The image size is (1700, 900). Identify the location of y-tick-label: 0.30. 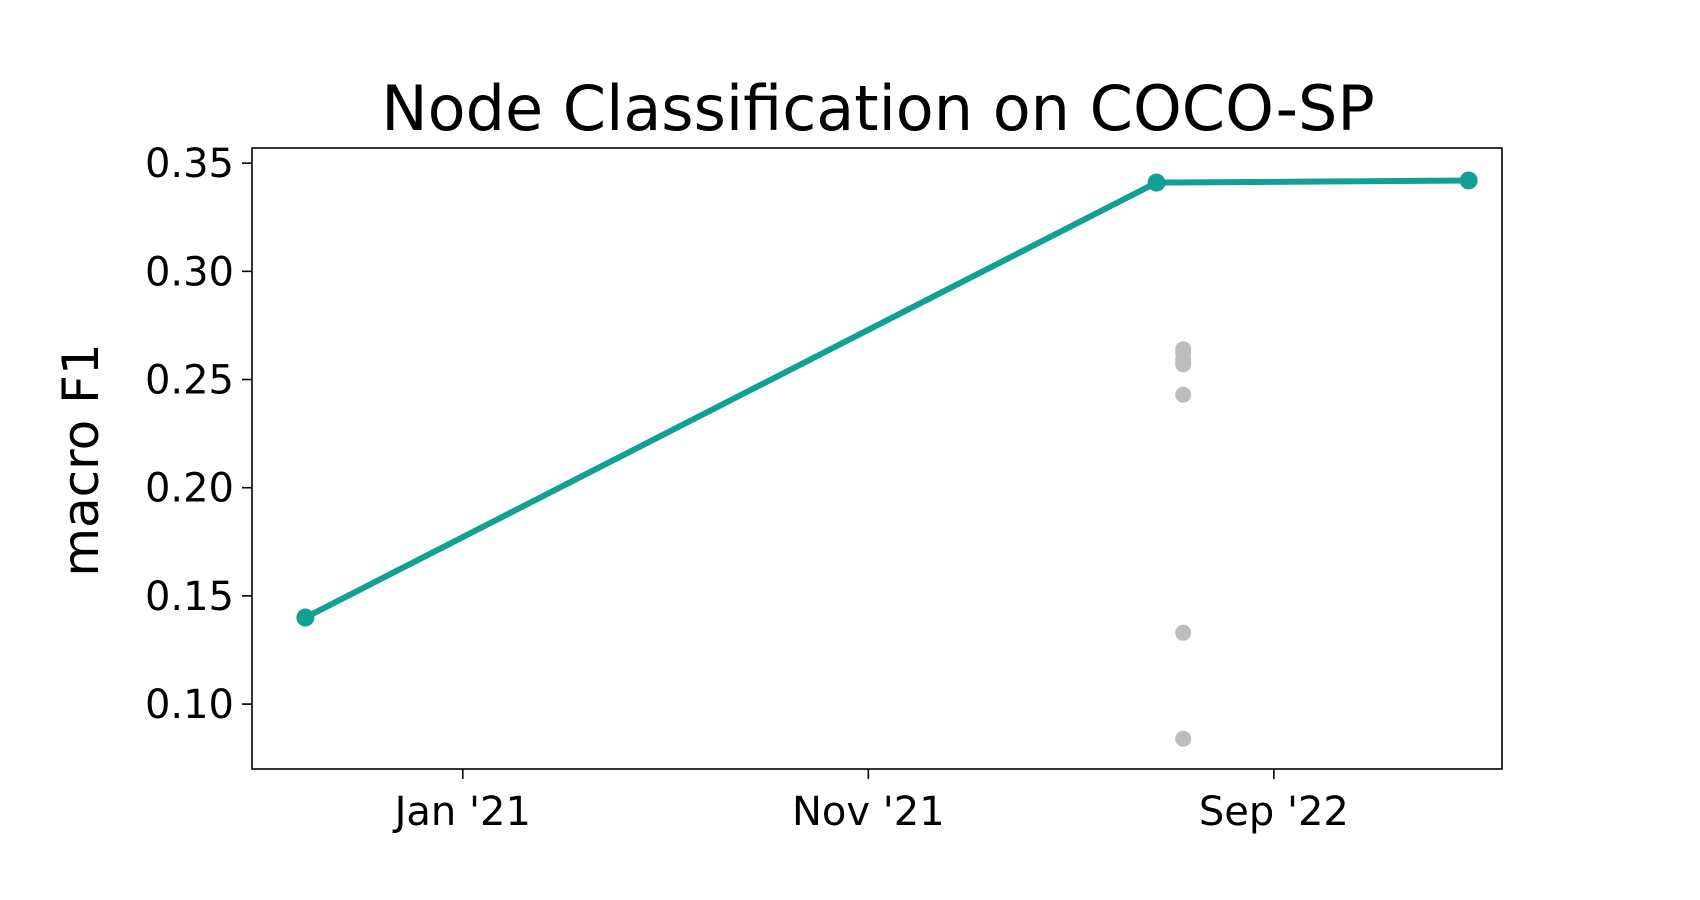
(189, 272).